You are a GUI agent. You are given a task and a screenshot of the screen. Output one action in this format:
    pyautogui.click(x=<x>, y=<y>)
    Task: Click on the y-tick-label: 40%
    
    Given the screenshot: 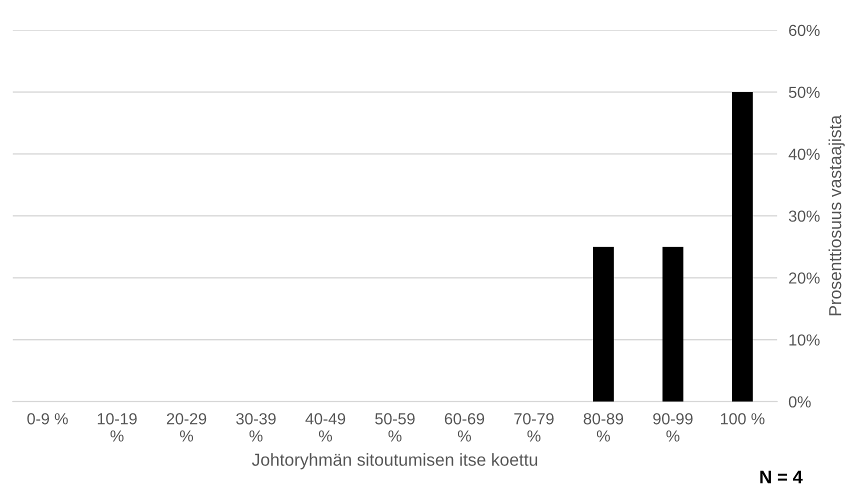 What is the action you would take?
    pyautogui.click(x=804, y=154)
    